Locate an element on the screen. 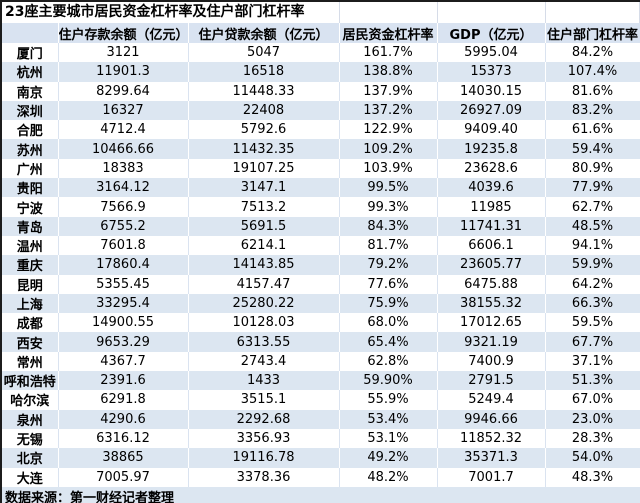 The image size is (640, 503). table-row: 青岛 6755.2 5691.5 84.3% 11741.31 48.5% is located at coordinates (321, 226).